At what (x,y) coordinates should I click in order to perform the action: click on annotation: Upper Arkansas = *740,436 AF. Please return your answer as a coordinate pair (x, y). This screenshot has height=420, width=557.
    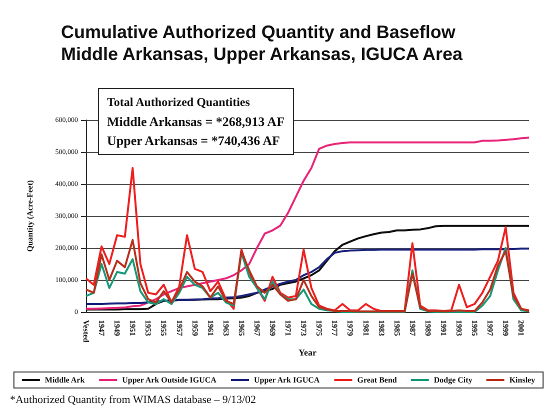
    Looking at the image, I should click on (194, 141).